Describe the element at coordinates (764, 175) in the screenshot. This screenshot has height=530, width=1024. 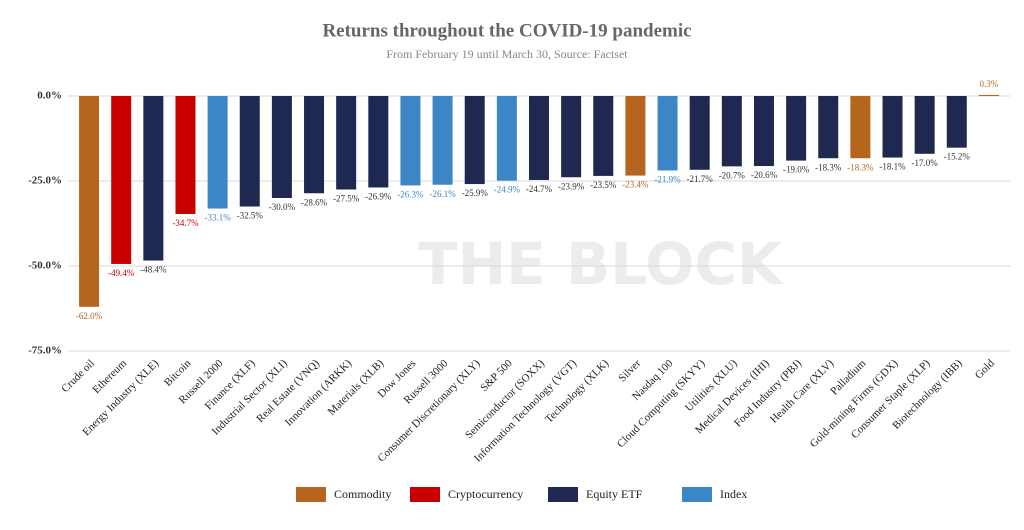
I see `value-label: -20.6%` at that location.